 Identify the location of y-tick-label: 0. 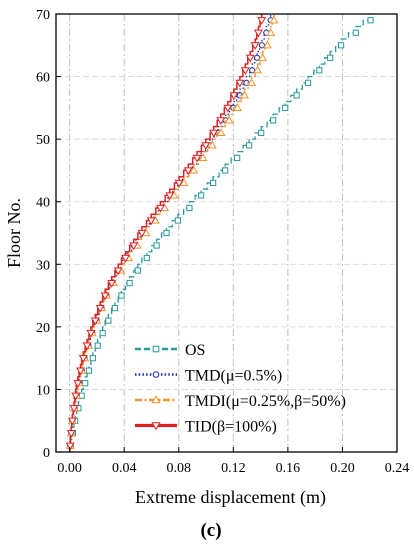
(46, 453).